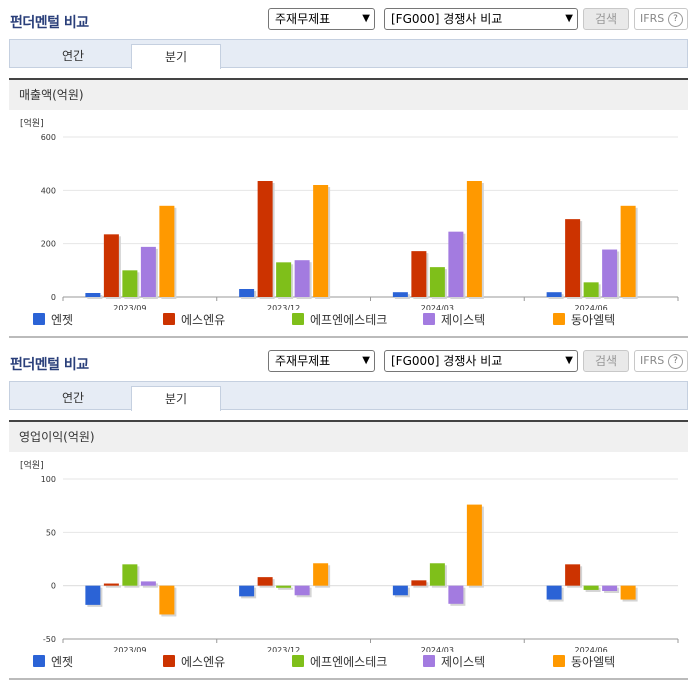 The image size is (696, 684). I want to click on x-tick-label: 2023/12, so click(283, 649).